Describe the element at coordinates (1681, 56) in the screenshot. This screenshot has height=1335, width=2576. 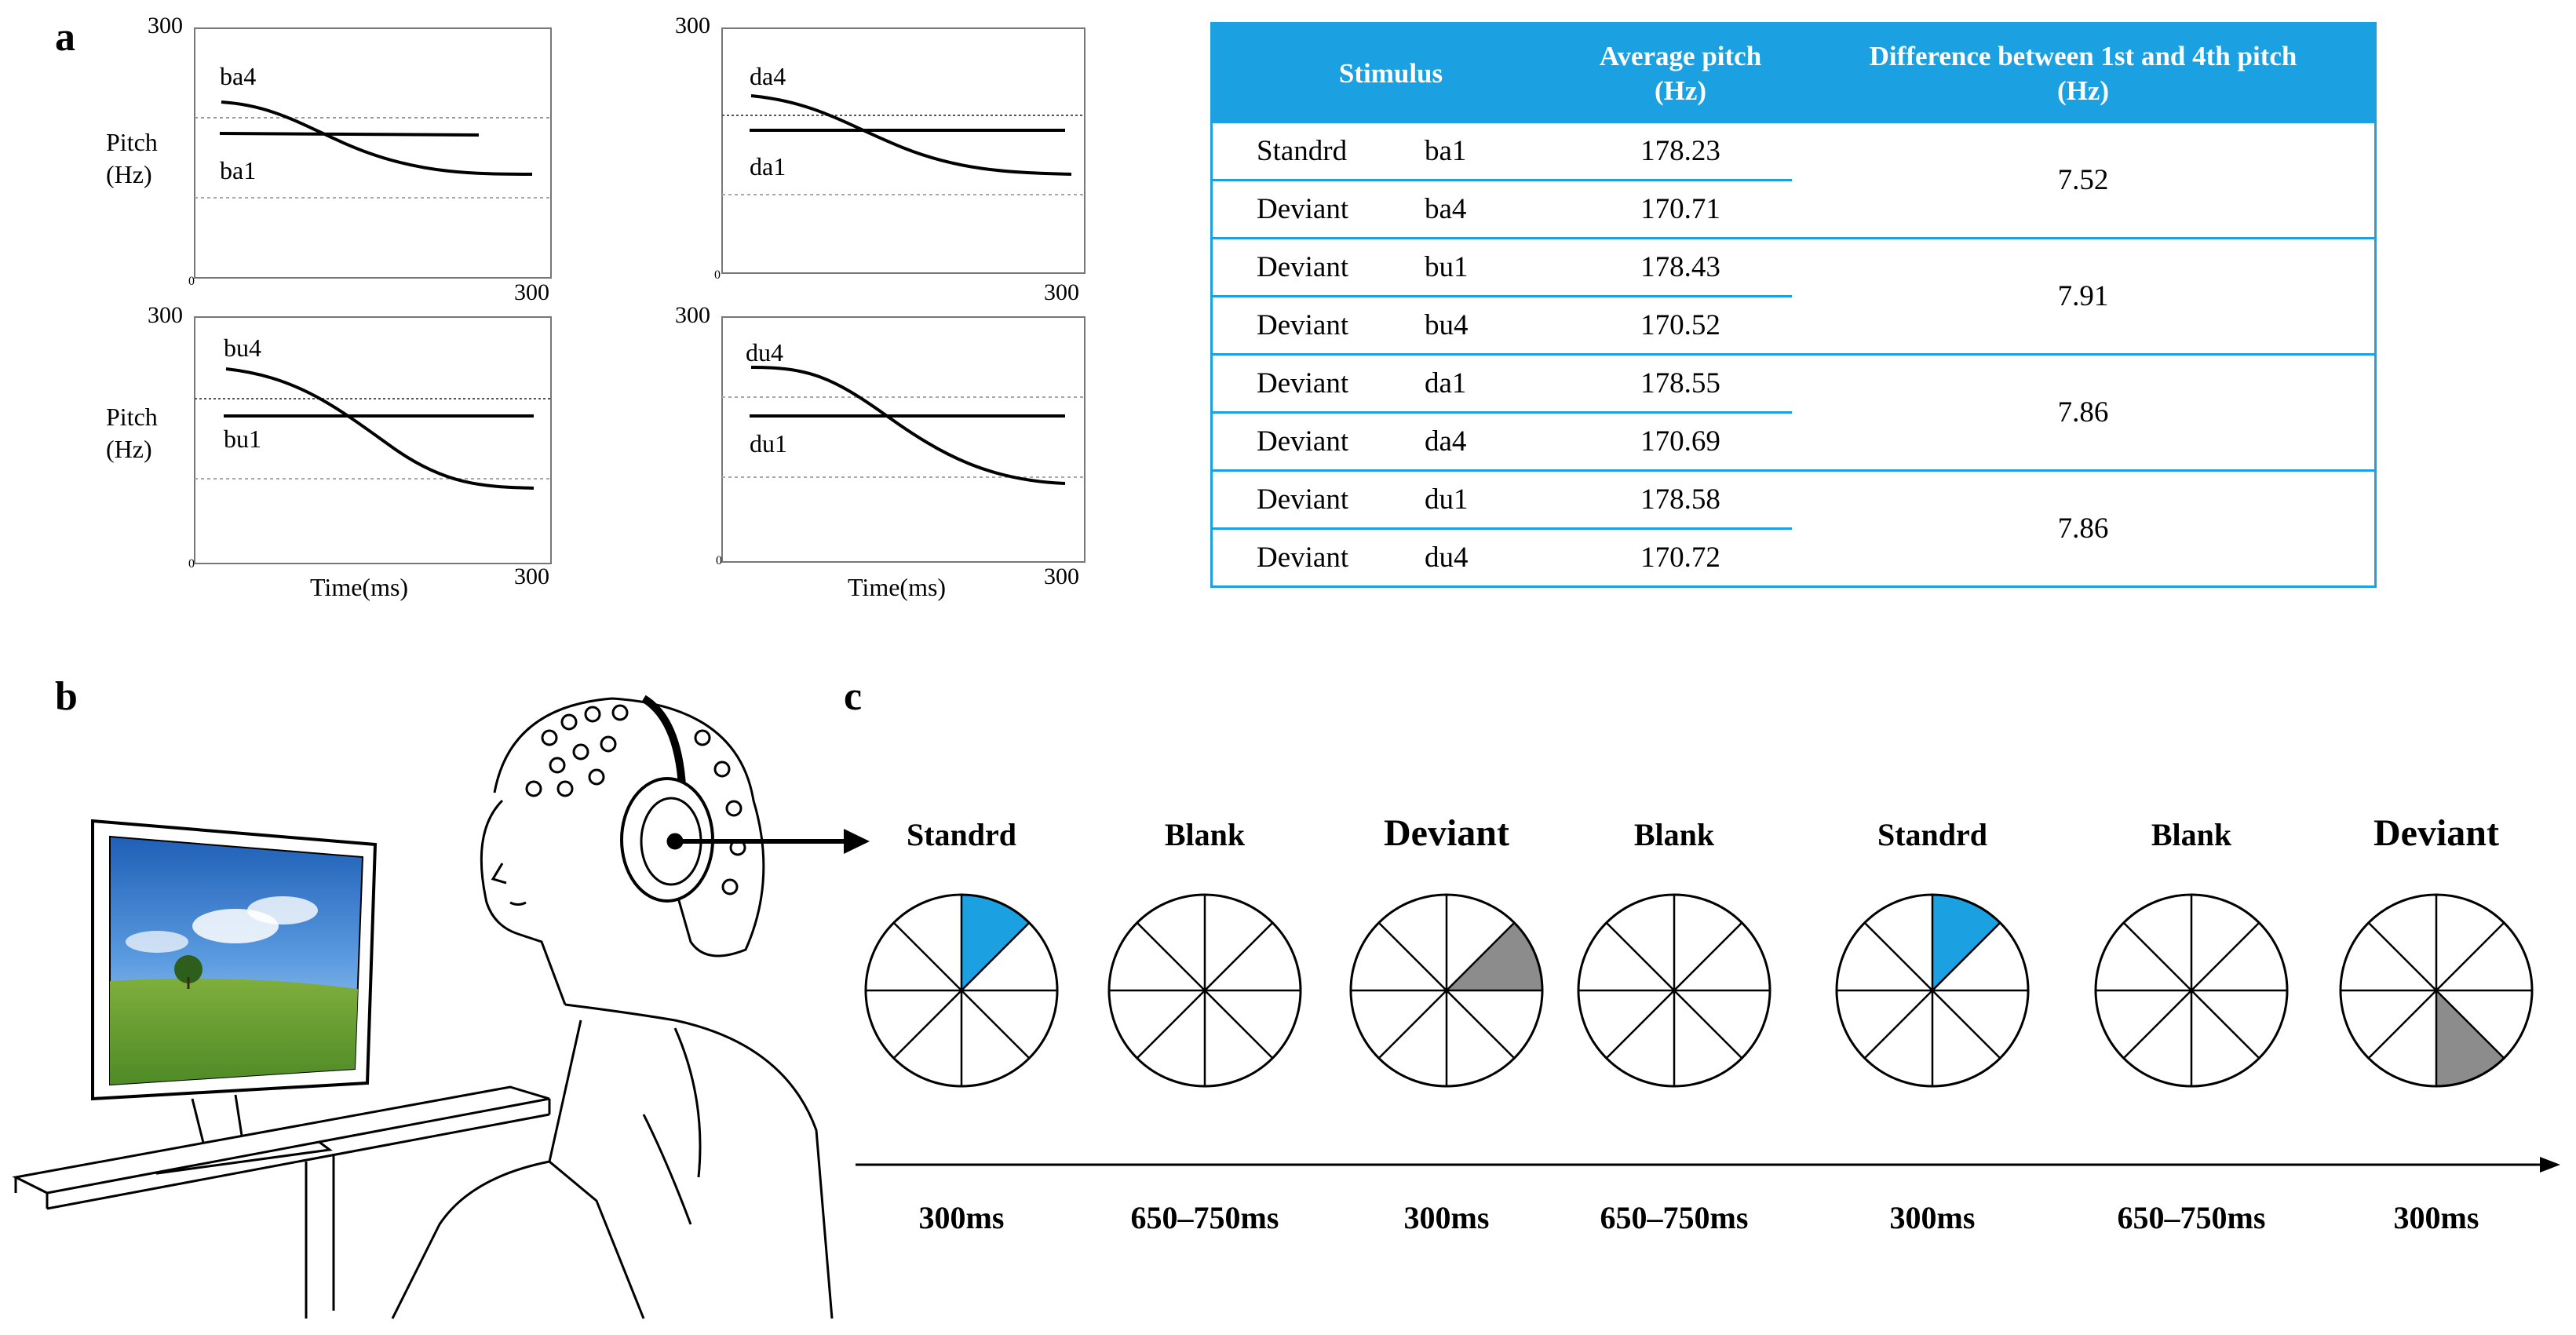
I see `header-average-line1: Average pitch` at that location.